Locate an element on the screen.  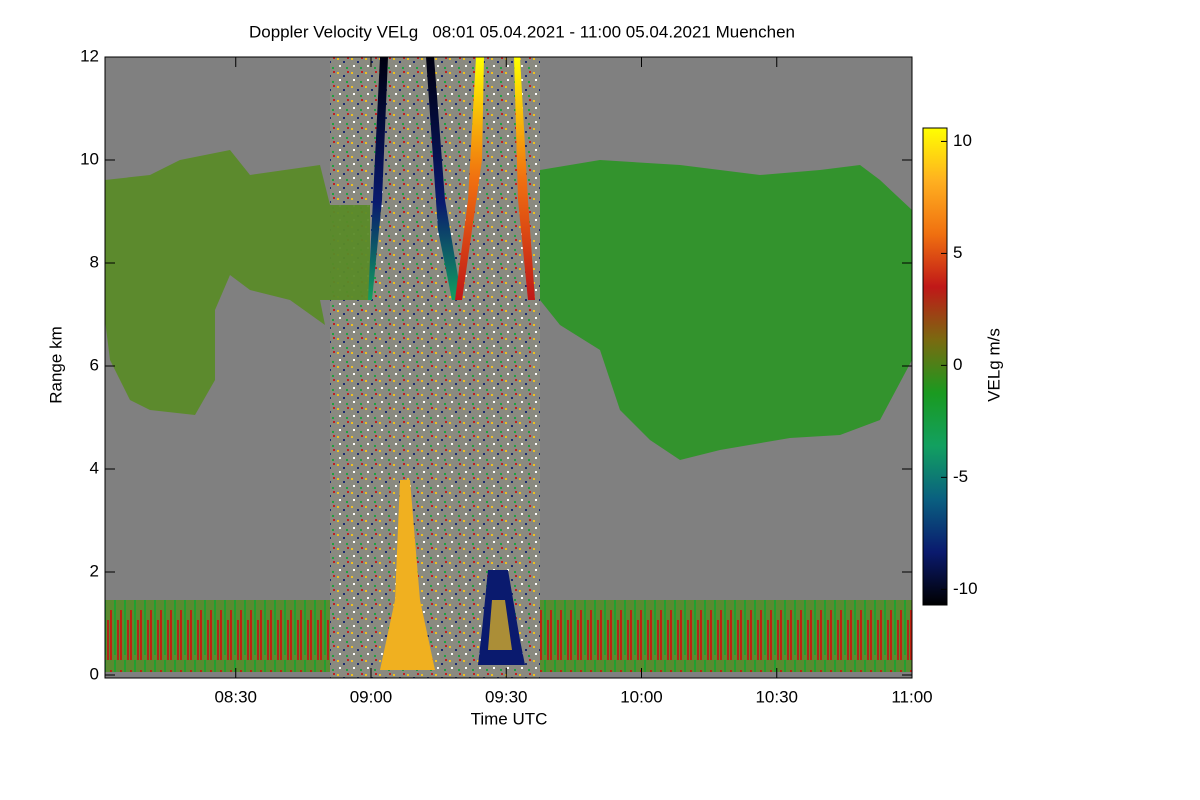
y-tick-label: 4 is located at coordinates (94, 467).